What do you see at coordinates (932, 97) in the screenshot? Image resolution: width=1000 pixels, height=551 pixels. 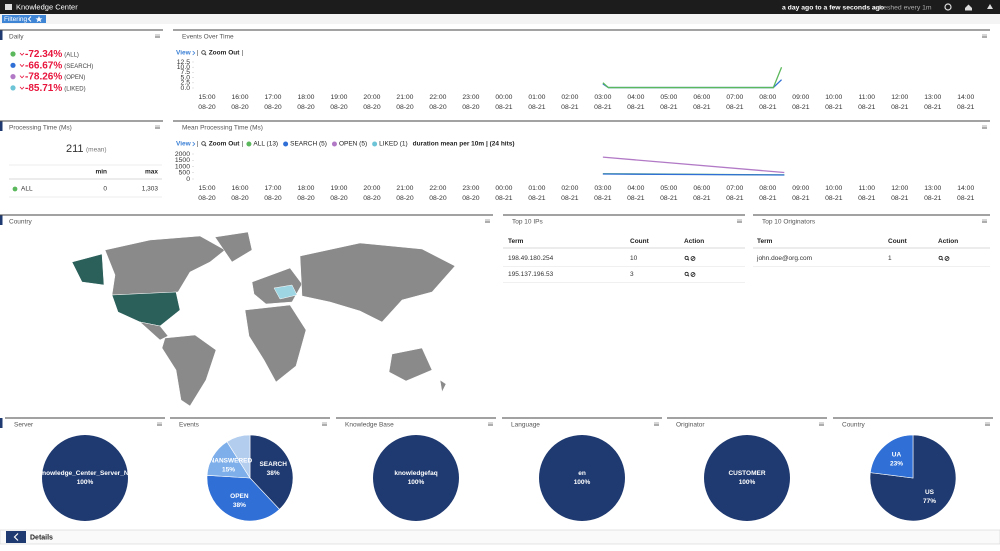 I see `x-tick-time: 13:00` at bounding box center [932, 97].